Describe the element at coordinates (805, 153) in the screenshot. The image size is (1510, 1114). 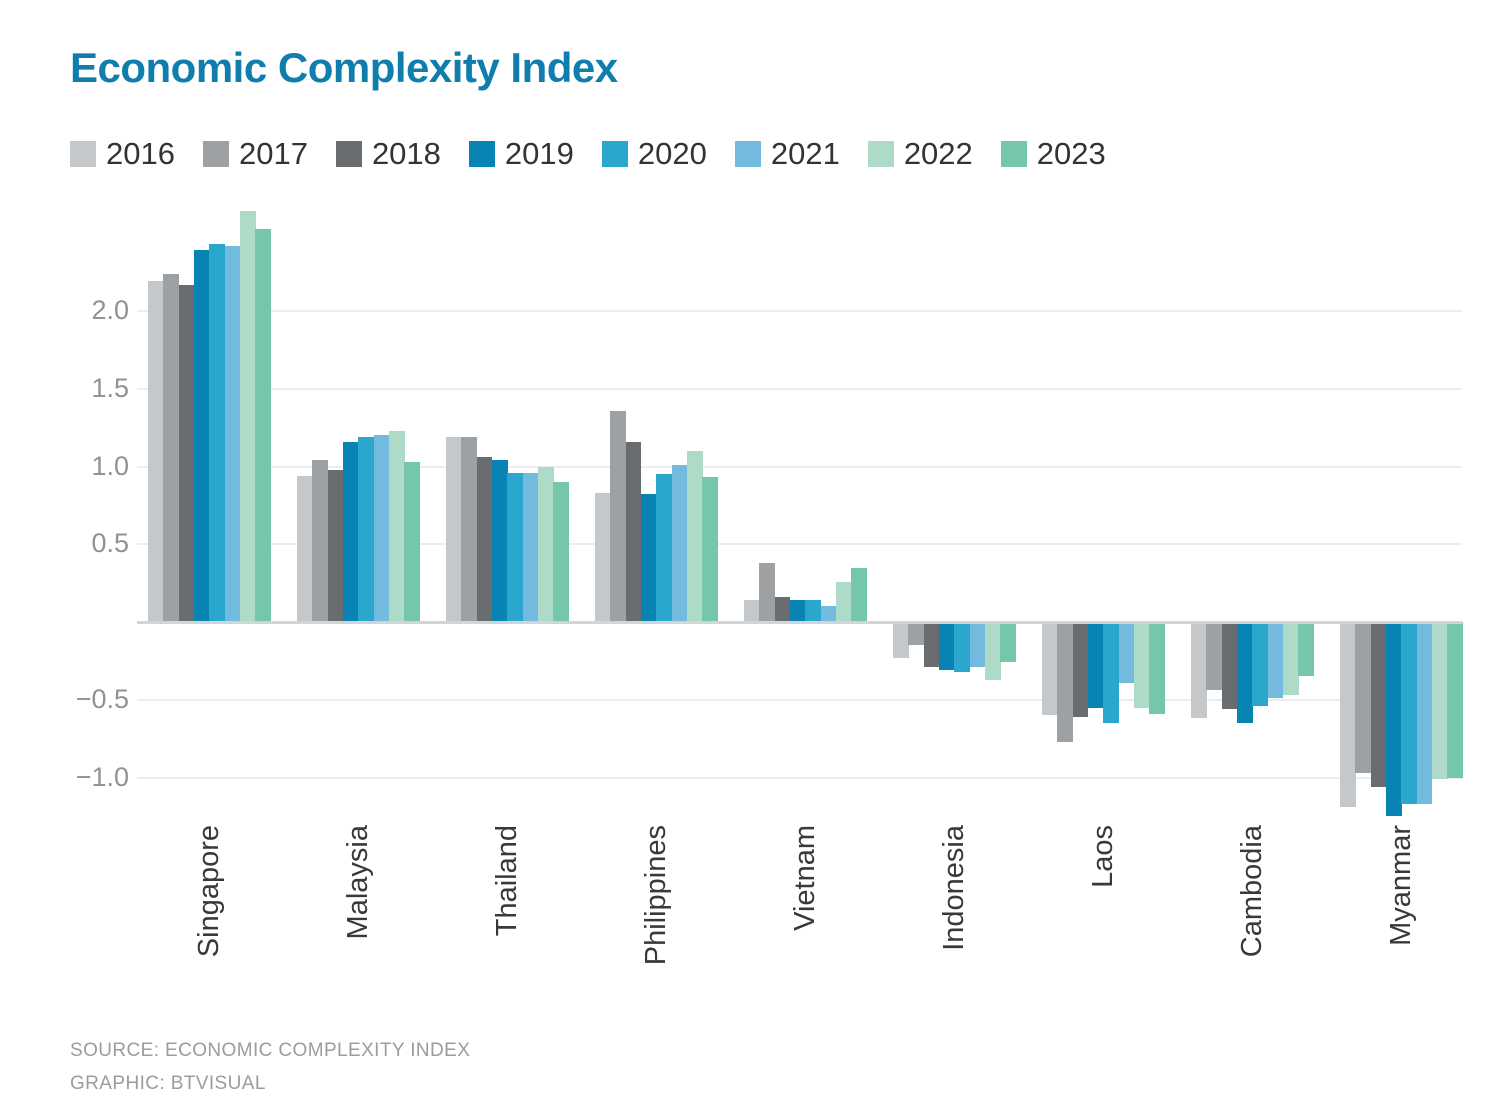
I see `legend-label: 2021` at that location.